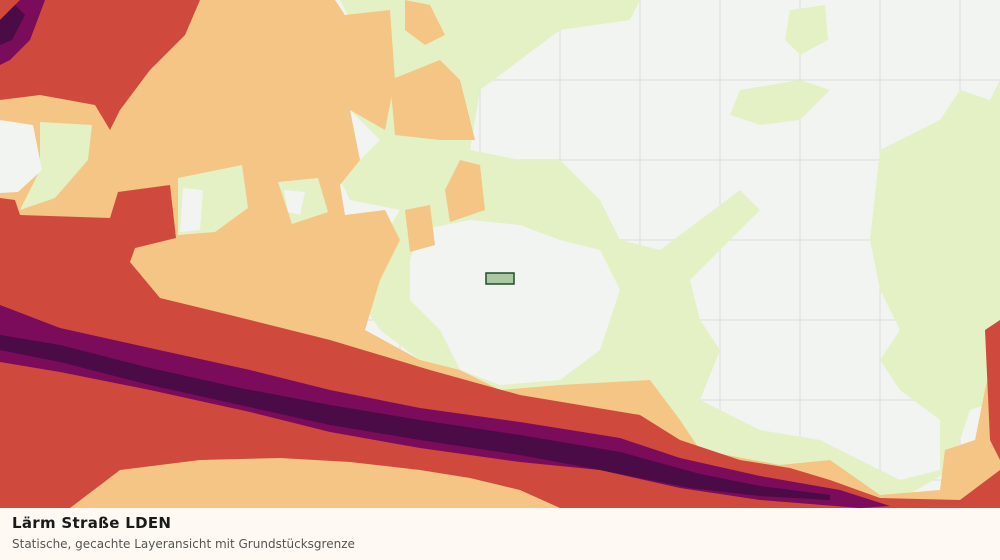 The height and width of the screenshot is (560, 1000). What do you see at coordinates (500, 278) in the screenshot?
I see `parcel-boundary` at bounding box center [500, 278].